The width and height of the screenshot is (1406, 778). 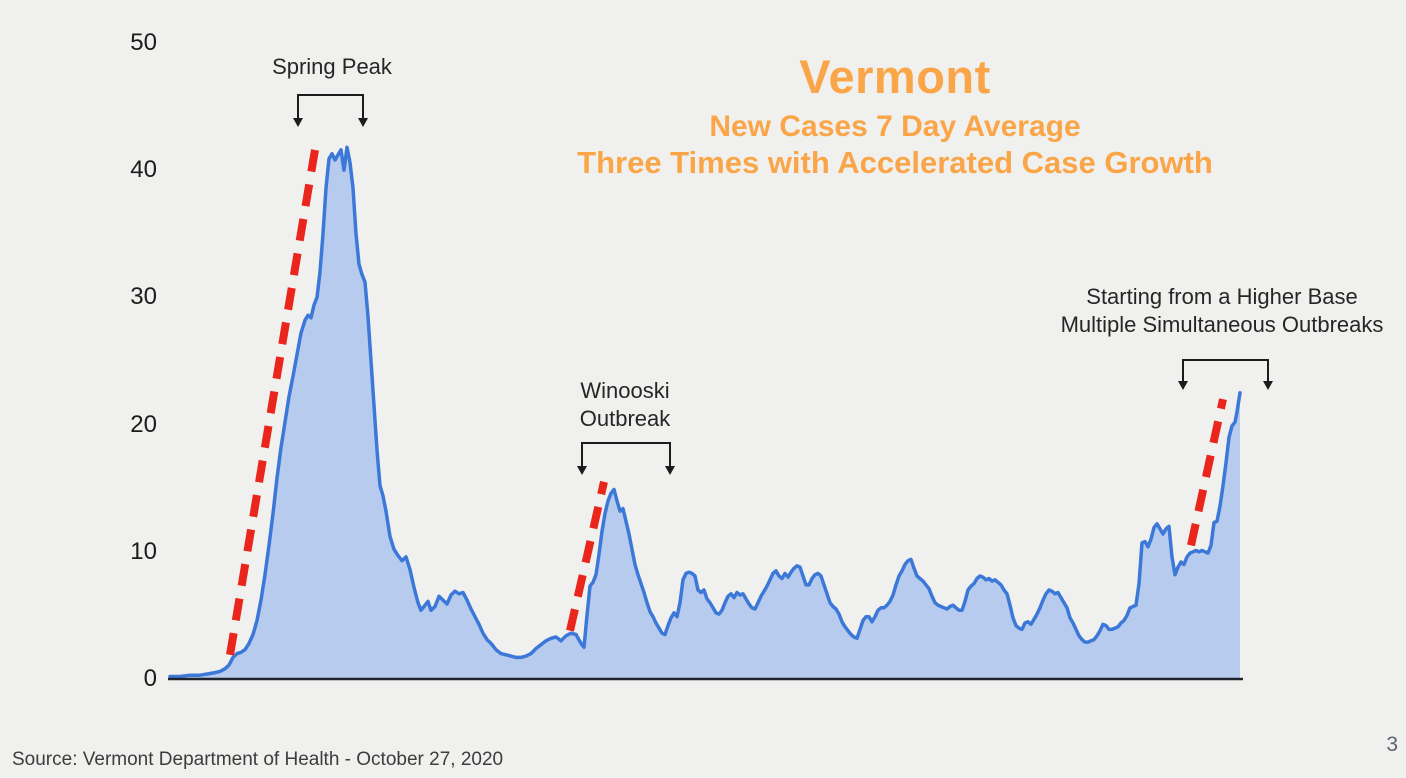 What do you see at coordinates (625, 405) in the screenshot?
I see `annotation-winooski-outbreak: Winooski Outbreak` at bounding box center [625, 405].